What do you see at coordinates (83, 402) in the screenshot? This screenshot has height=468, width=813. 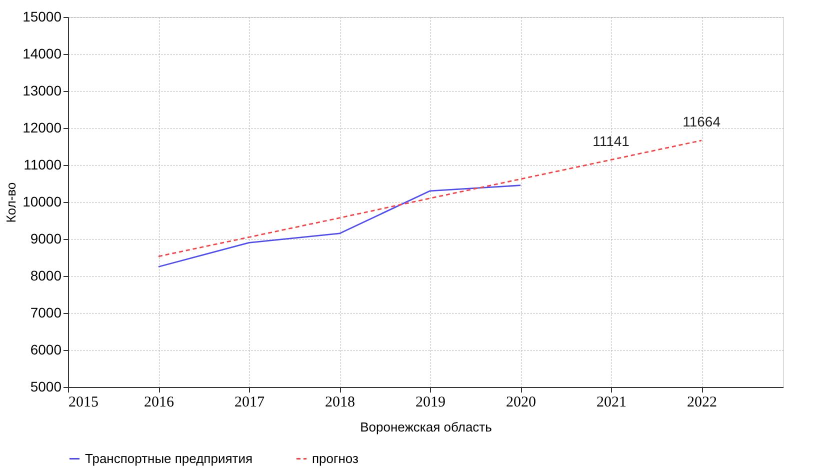 I see `x-tick-label: 2015` at bounding box center [83, 402].